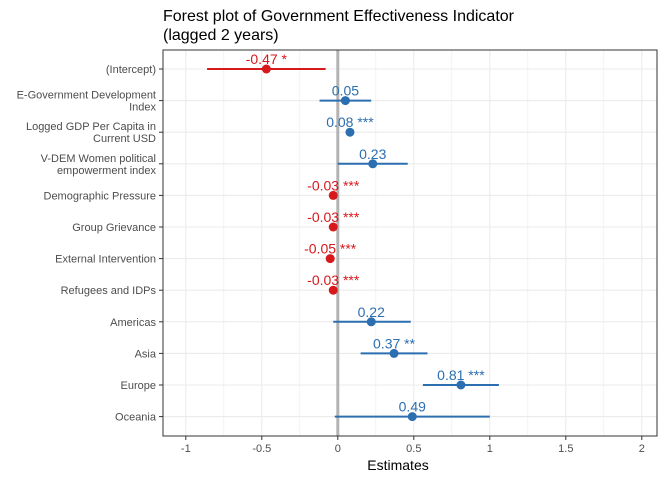 Image resolution: width=672 pixels, height=480 pixels. What do you see at coordinates (221, 35) in the screenshot?
I see `chart-title-line-2: (lagged 2 years)` at bounding box center [221, 35].